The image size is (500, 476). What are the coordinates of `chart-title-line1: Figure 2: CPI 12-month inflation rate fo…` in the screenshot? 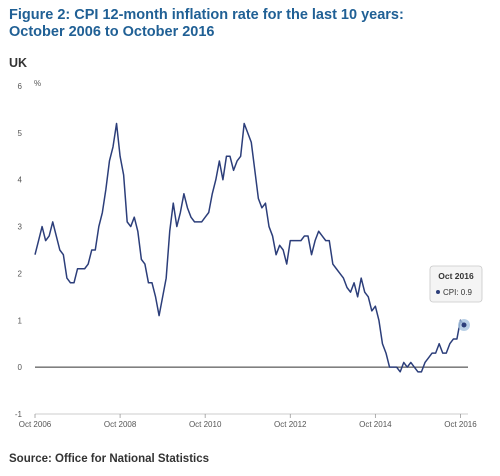 It's located at (206, 15).